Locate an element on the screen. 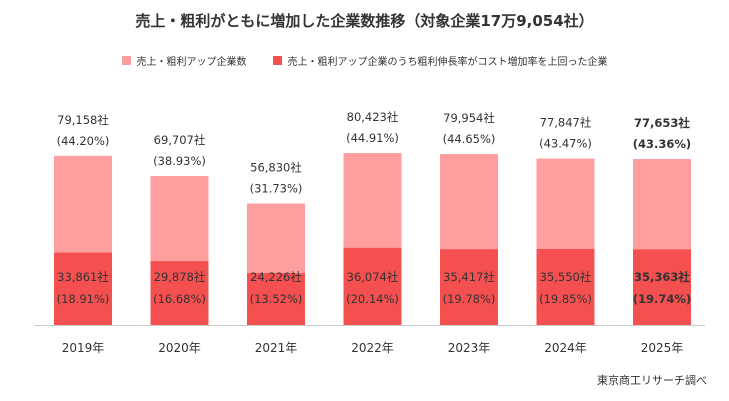 The image size is (729, 401). total-pct-label: (38.93%) is located at coordinates (179, 161).